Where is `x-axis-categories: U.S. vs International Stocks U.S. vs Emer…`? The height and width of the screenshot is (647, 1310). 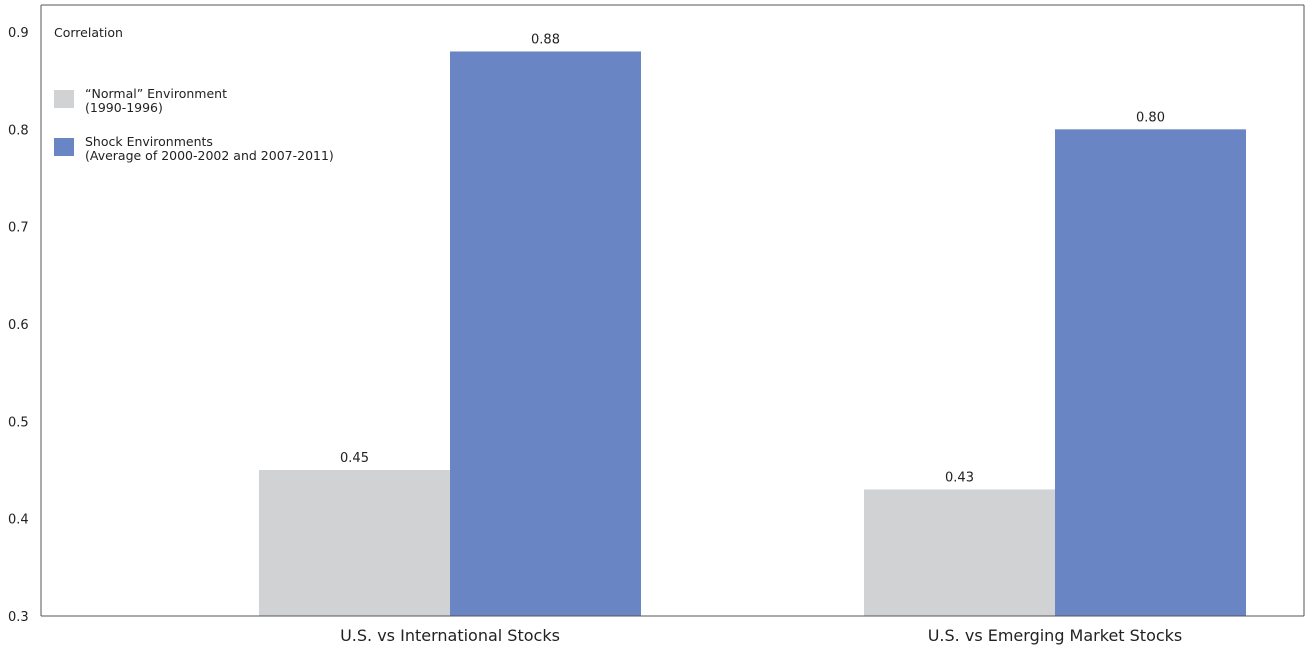
x-axis-categories: U.S. vs International Stocks U.S. vs Emer… is located at coordinates (761, 635).